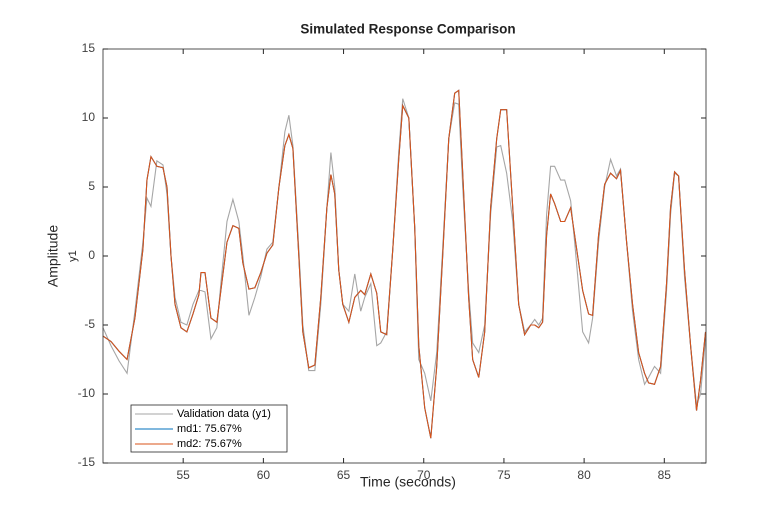 Image resolution: width=780 pixels, height=520 pixels. I want to click on y-tick-label: -10, so click(87, 393).